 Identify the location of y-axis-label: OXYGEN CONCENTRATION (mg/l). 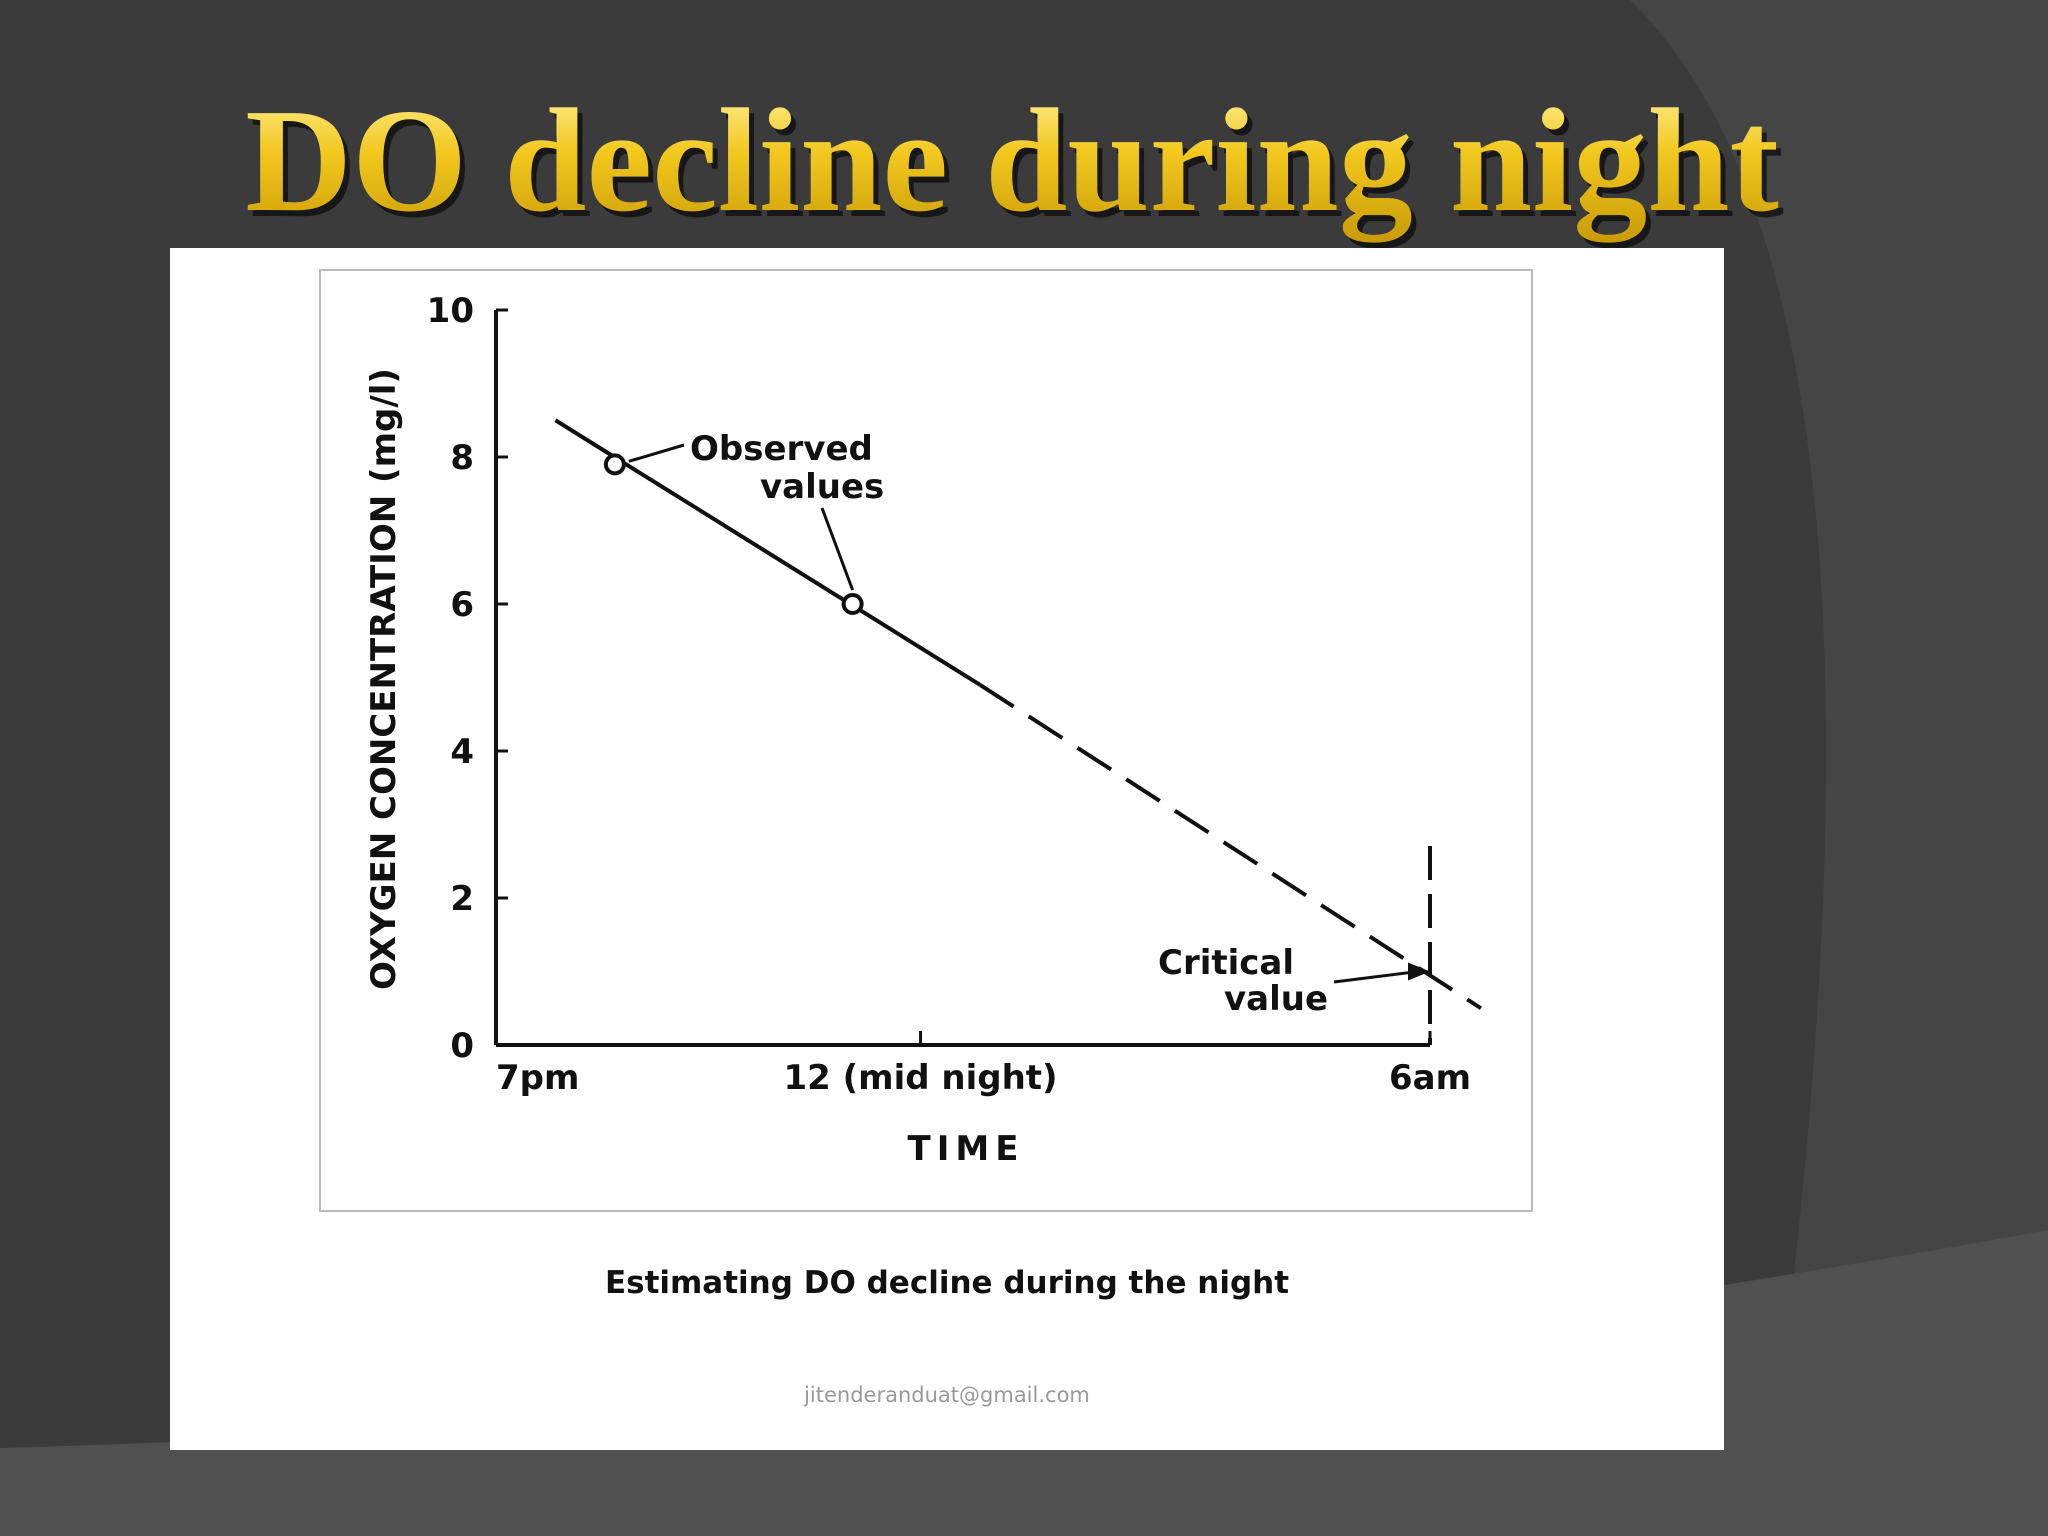
(384, 679).